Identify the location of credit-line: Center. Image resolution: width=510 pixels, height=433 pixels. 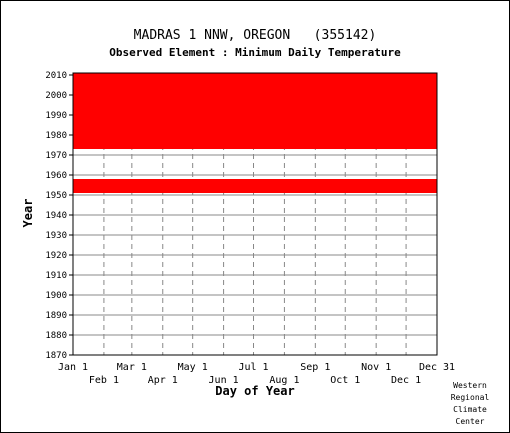
(470, 421).